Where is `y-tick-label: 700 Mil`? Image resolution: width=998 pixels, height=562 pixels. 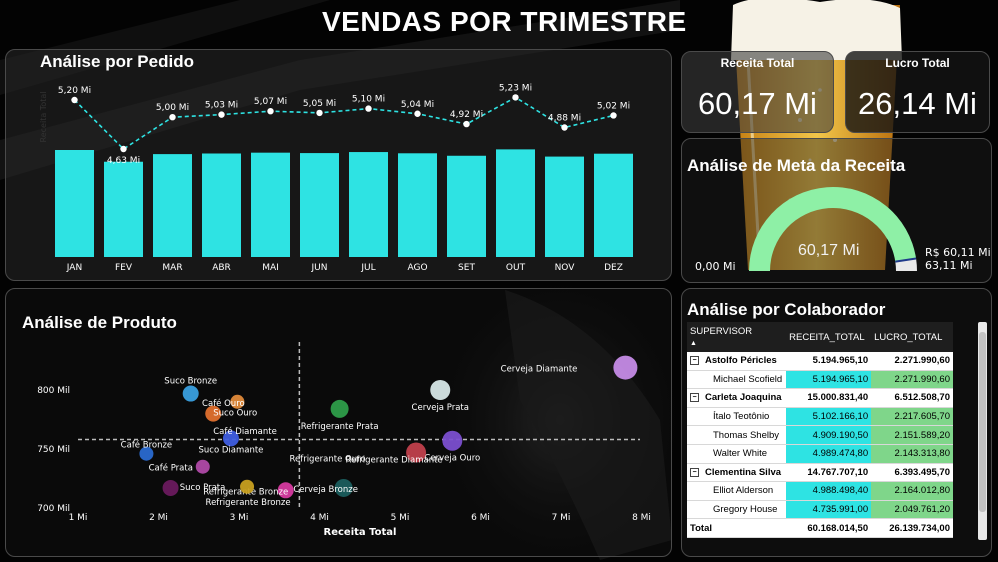 y-tick-label: 700 Mil is located at coordinates (53, 509).